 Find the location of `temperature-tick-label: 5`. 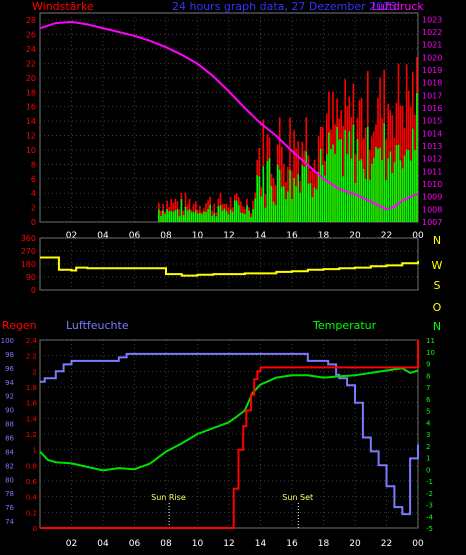

temperature-tick-label: 5 is located at coordinates (428, 412).